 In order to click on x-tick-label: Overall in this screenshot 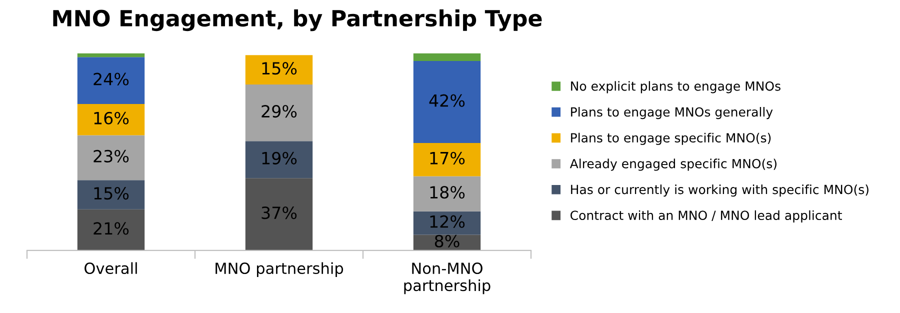, I will do `click(110, 268)`.